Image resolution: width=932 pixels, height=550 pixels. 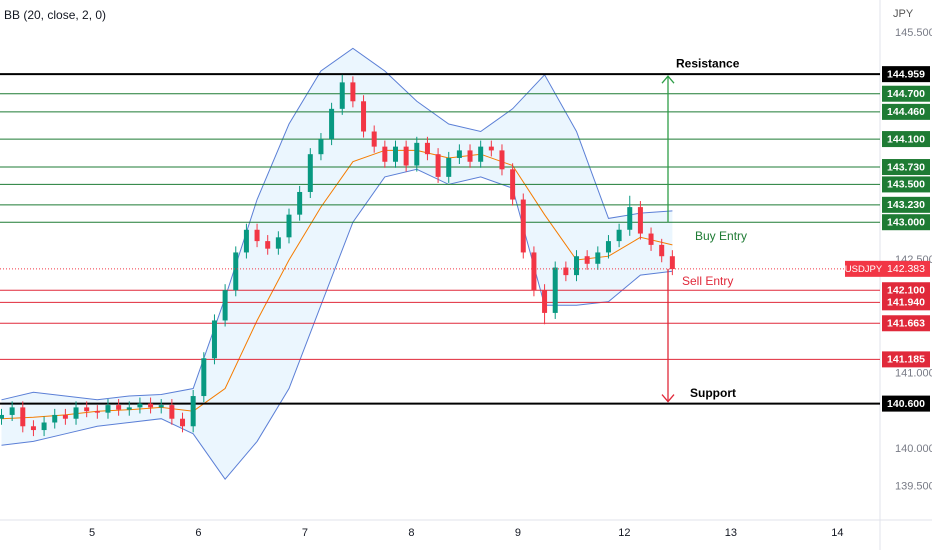 I want to click on x-tick-label: 5, so click(x=92, y=533).